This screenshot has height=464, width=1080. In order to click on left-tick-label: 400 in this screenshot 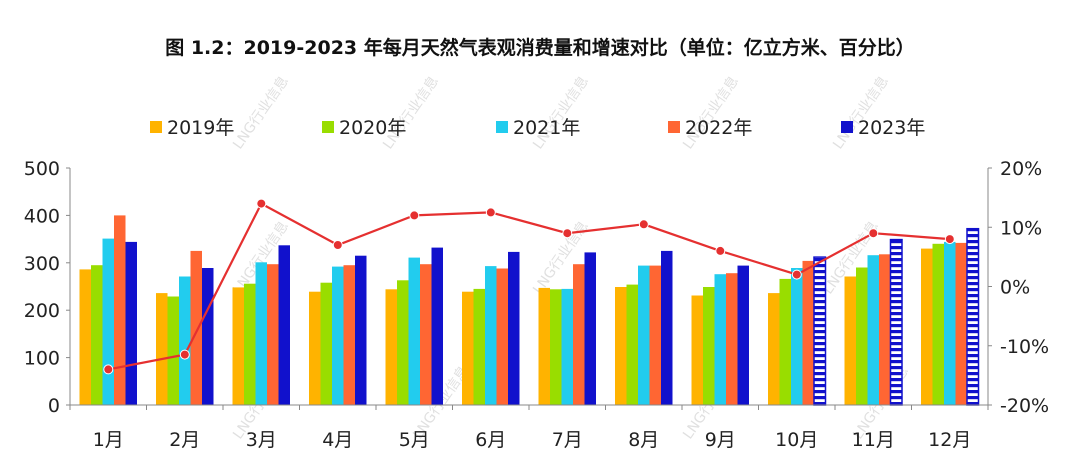, I will do `click(42, 216)`.